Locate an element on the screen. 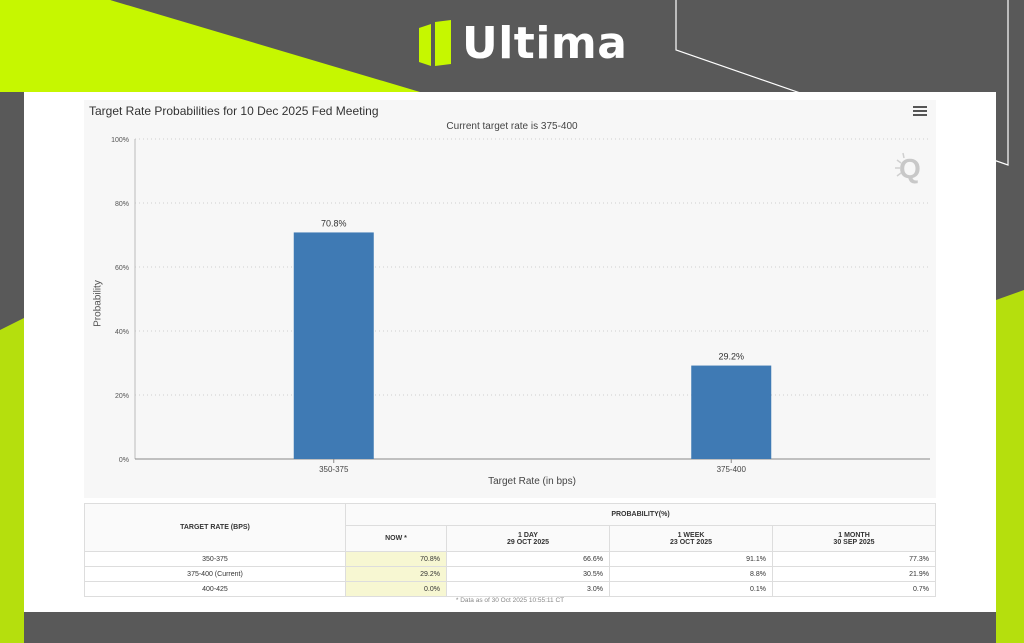 This screenshot has height=643, width=1024. y-tick-label: 40% is located at coordinates (122, 332).